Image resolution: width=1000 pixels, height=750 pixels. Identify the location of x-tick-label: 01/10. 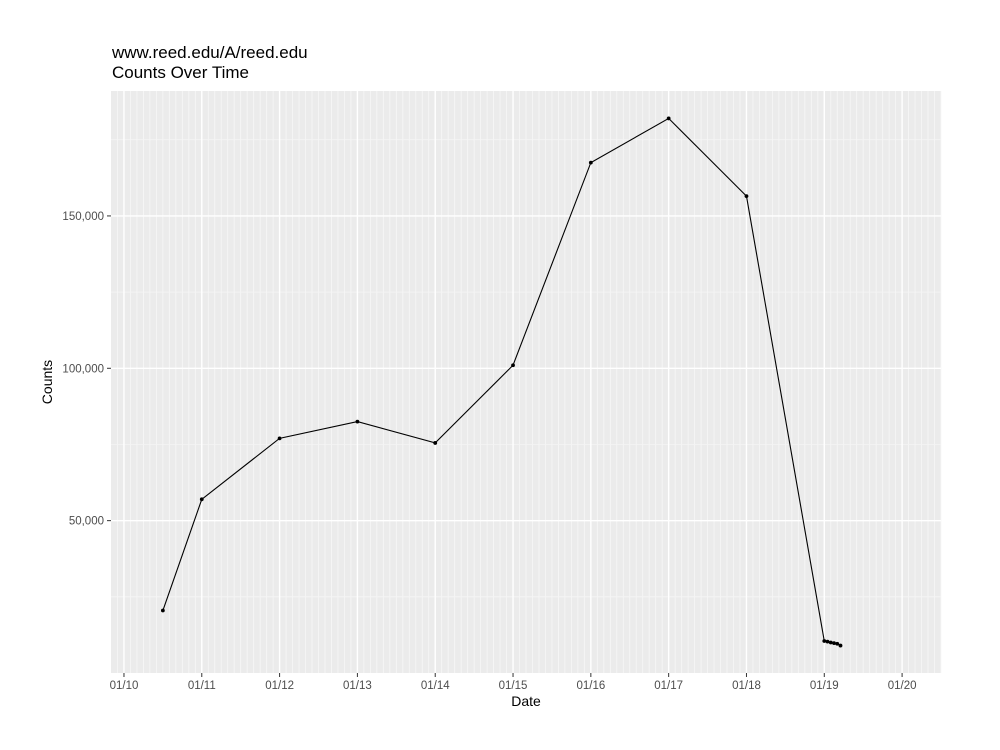
(124, 686).